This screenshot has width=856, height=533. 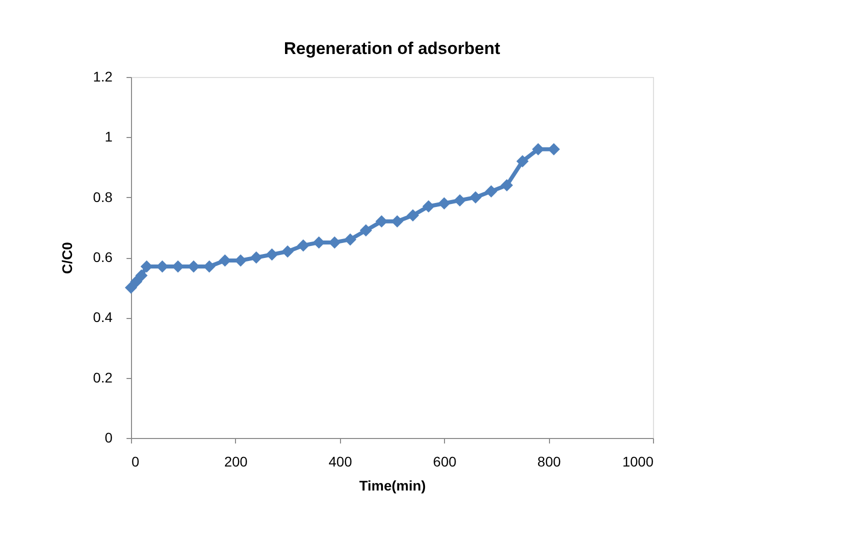 I want to click on x-tick-label: 0, so click(x=136, y=462).